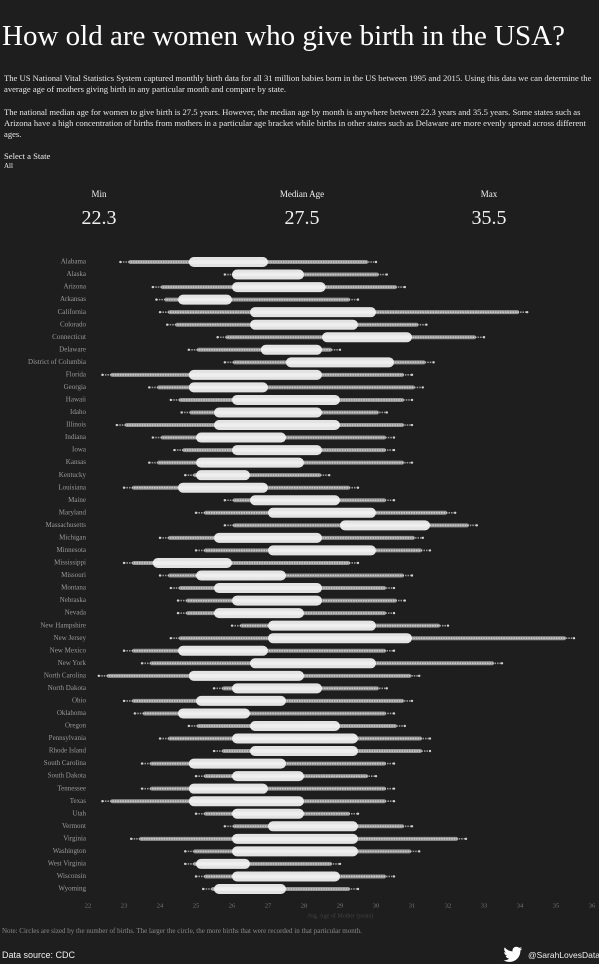 The image size is (599, 964). What do you see at coordinates (72, 349) in the screenshot?
I see `state-label: Delaware` at bounding box center [72, 349].